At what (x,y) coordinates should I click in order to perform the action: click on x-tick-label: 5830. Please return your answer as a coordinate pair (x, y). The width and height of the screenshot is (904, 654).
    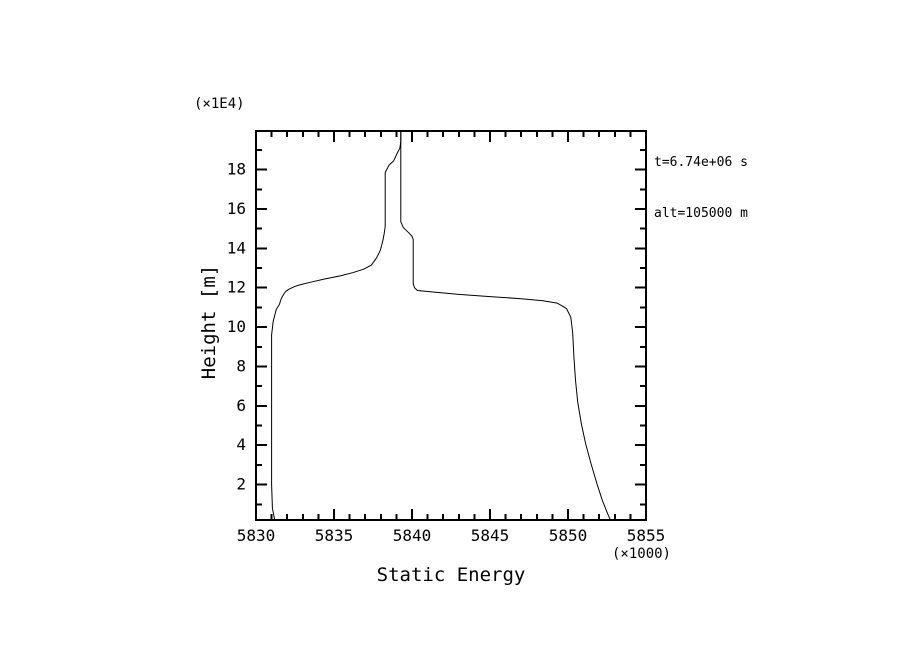
    Looking at the image, I should click on (256, 535).